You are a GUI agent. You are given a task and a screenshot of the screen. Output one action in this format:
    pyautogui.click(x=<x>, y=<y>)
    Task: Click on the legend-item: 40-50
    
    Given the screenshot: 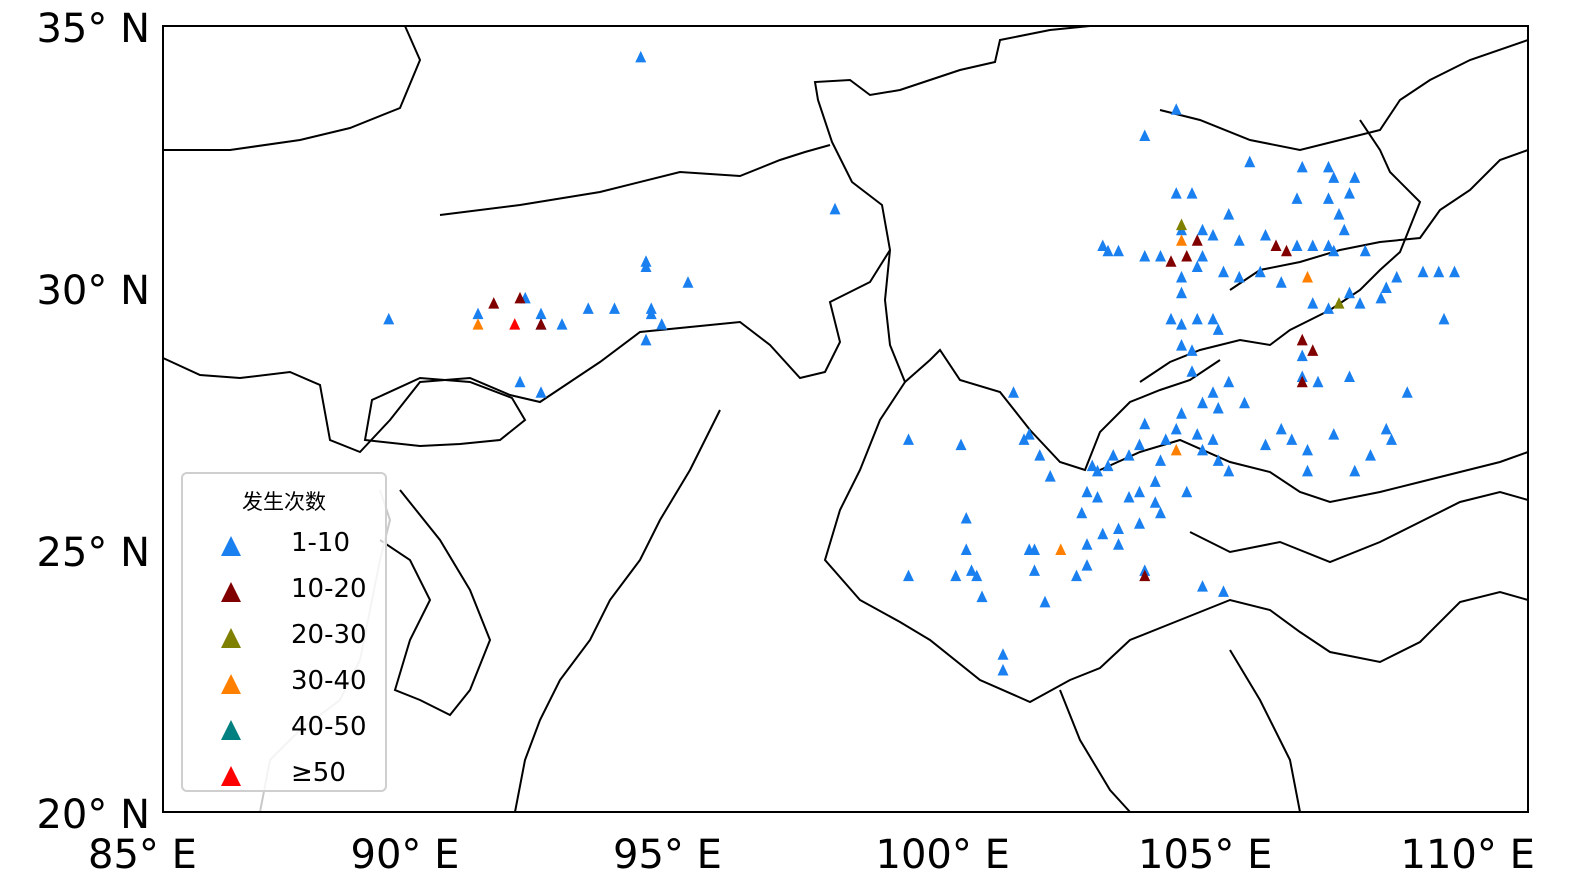 What is the action you would take?
    pyautogui.click(x=284, y=730)
    